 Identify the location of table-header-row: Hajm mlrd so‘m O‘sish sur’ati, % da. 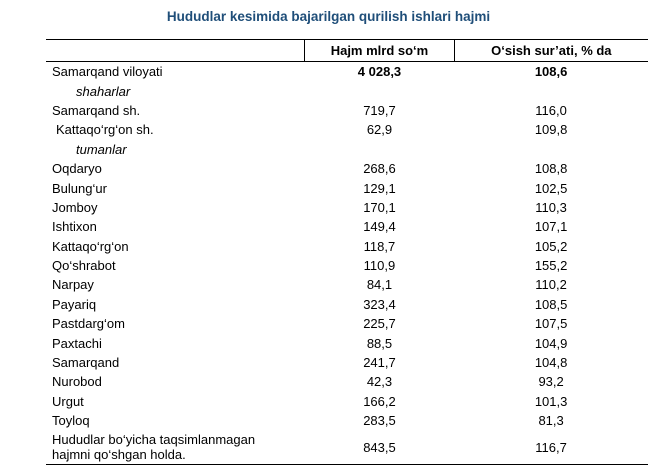
(347, 50).